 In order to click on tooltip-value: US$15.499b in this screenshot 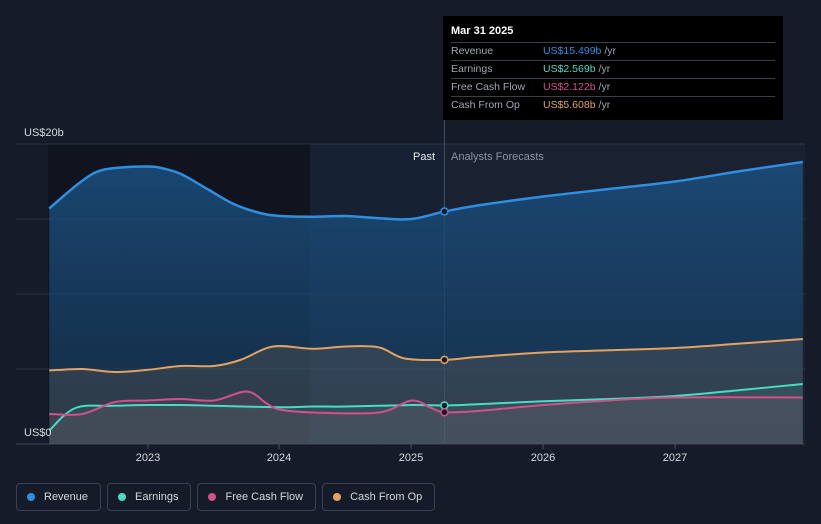, I will do `click(572, 51)`.